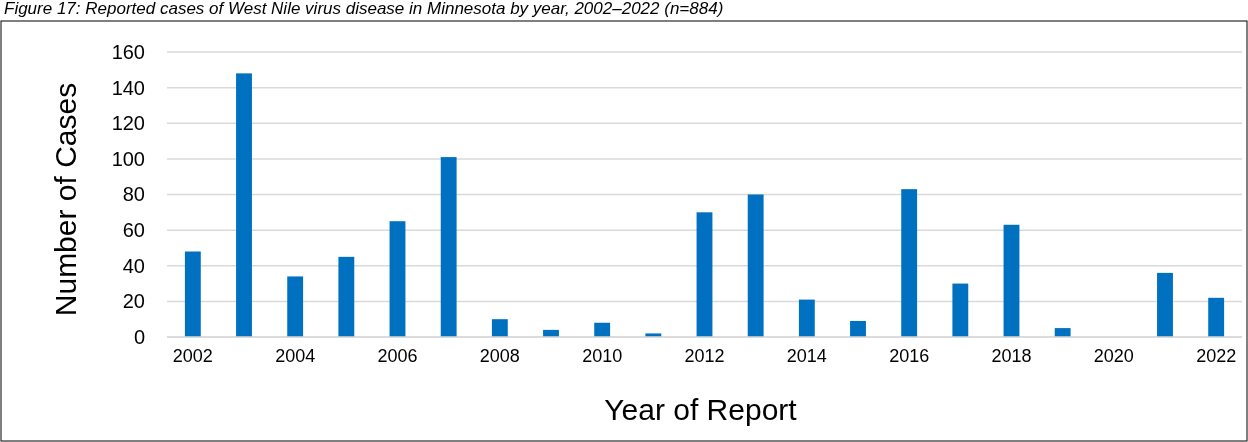 This screenshot has height=442, width=1248. I want to click on chart-title: Figure 17: Reported cases of West Nile virus disease in Minnesota by year, 2002–2022 (n=884), so click(364, 9).